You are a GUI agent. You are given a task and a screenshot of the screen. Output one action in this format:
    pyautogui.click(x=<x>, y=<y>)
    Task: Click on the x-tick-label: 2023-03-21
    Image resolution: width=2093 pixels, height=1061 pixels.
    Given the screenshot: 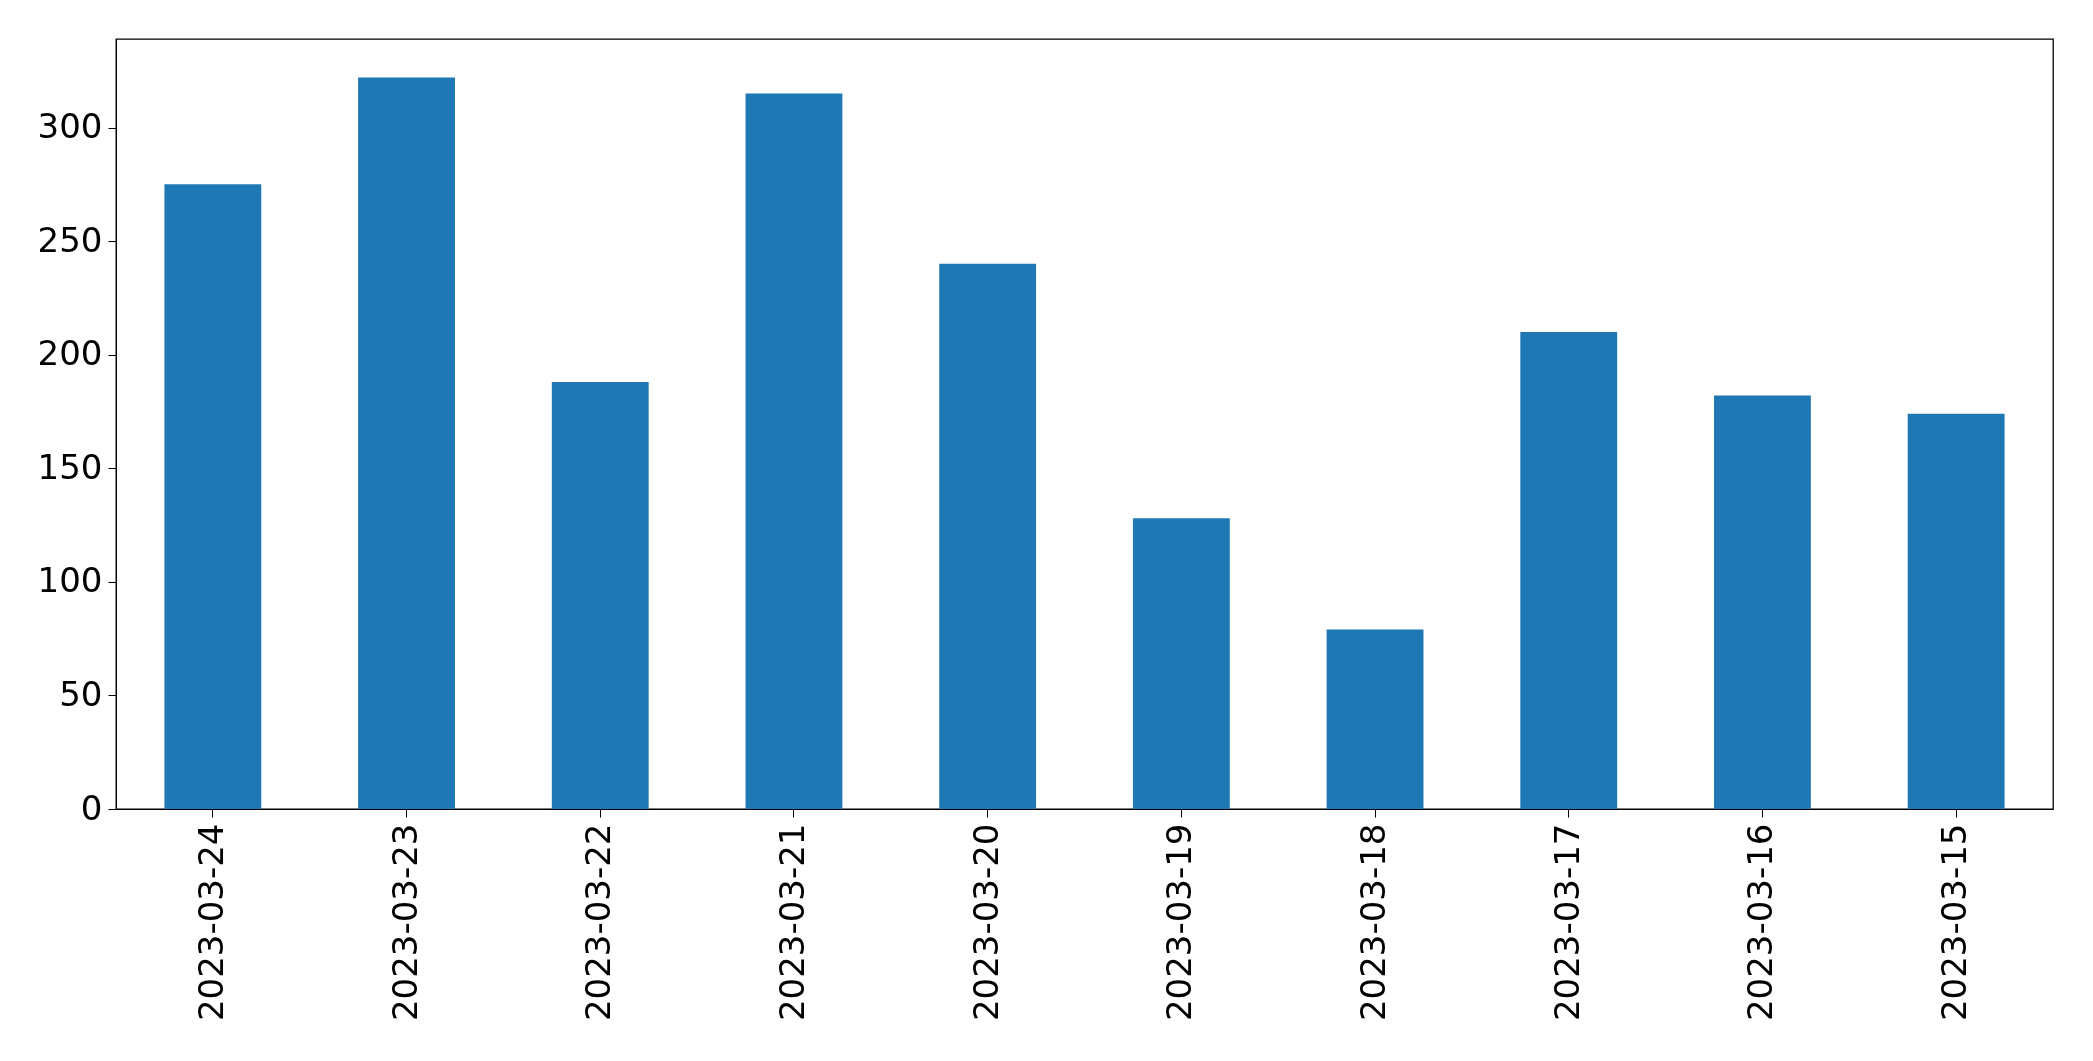 What is the action you would take?
    pyautogui.click(x=791, y=922)
    